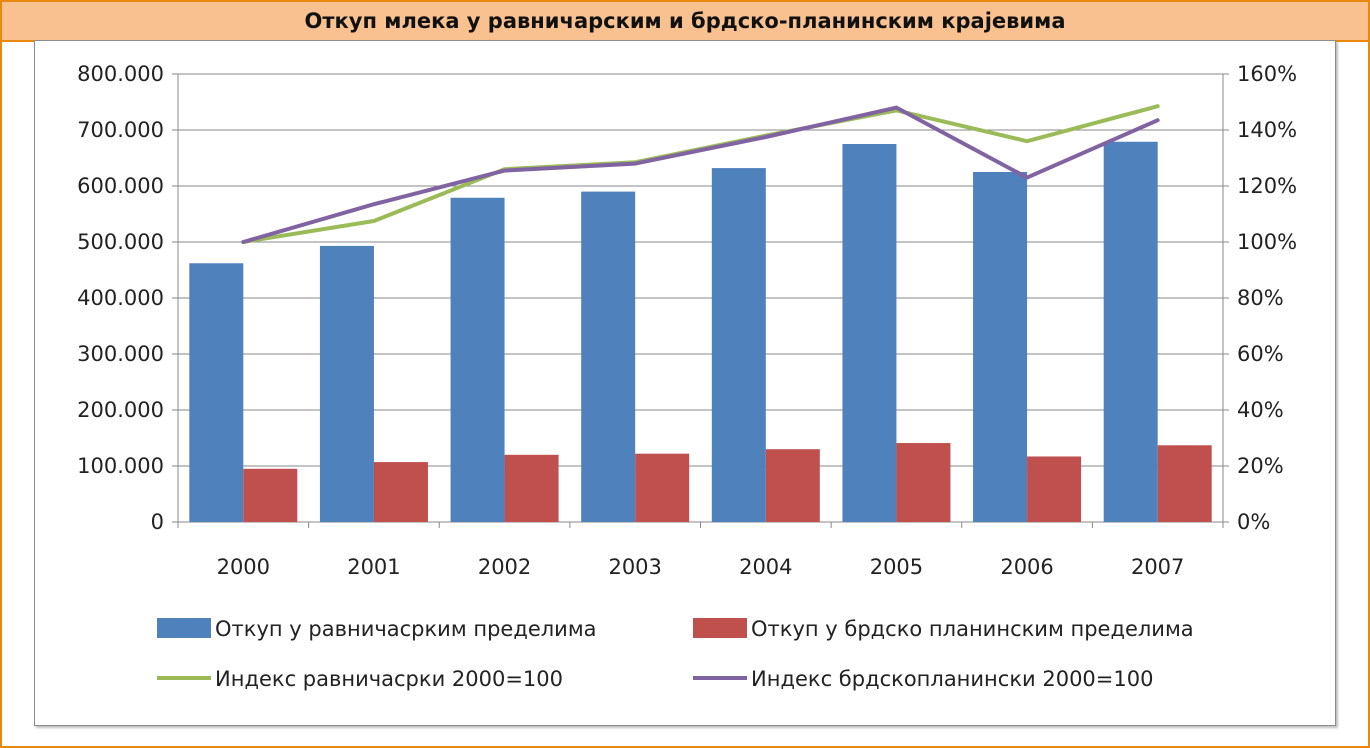 This screenshot has height=748, width=1370. I want to click on legend-item: Откуп у равничасрким пределима, so click(377, 629).